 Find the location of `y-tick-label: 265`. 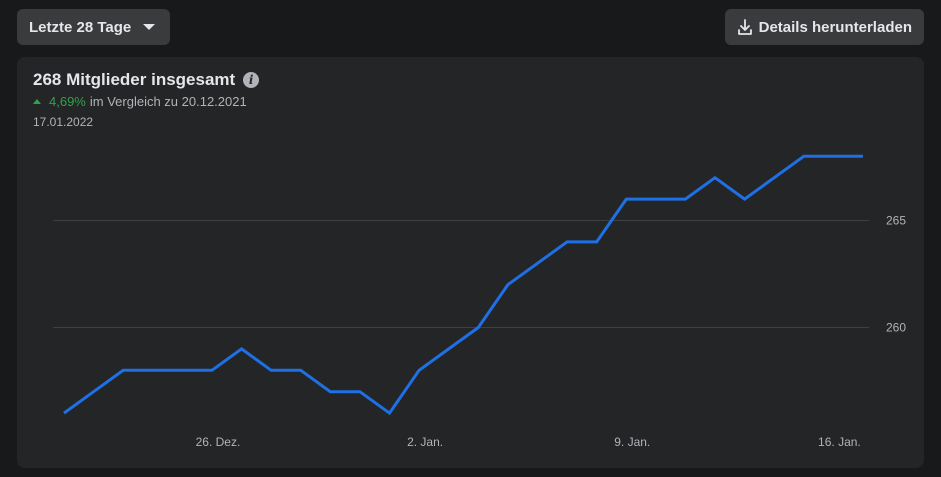

y-tick-label: 265 is located at coordinates (896, 221).